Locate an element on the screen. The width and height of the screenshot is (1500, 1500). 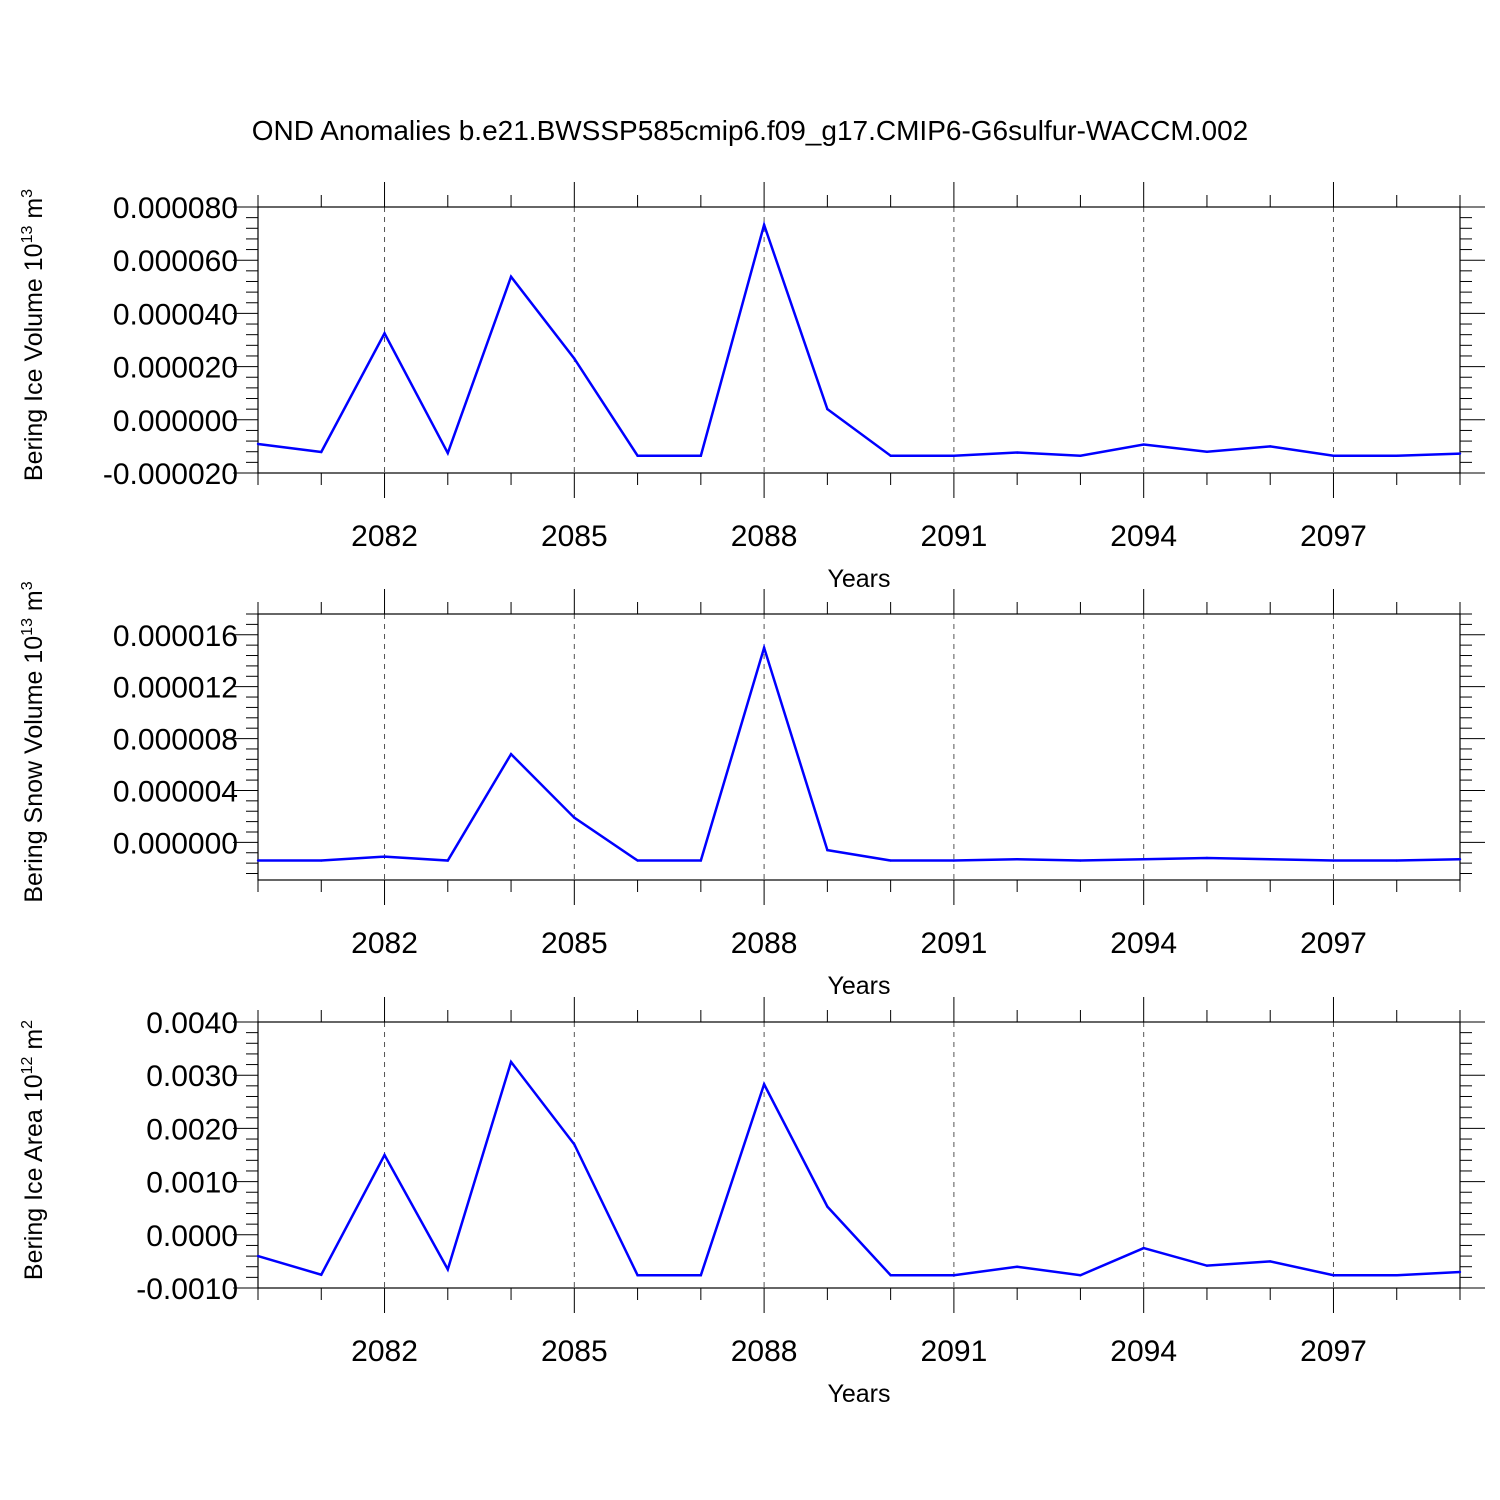
y-tick-label: 0.000016 is located at coordinates (175, 636).